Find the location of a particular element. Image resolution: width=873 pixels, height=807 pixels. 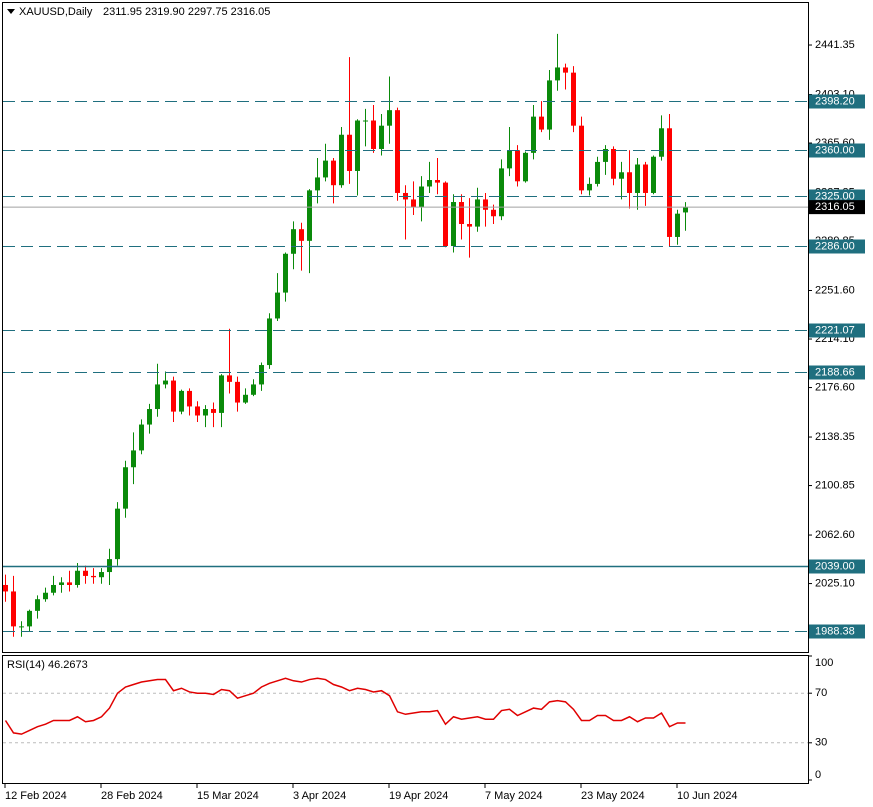

menu-triangle is located at coordinates (11, 11).